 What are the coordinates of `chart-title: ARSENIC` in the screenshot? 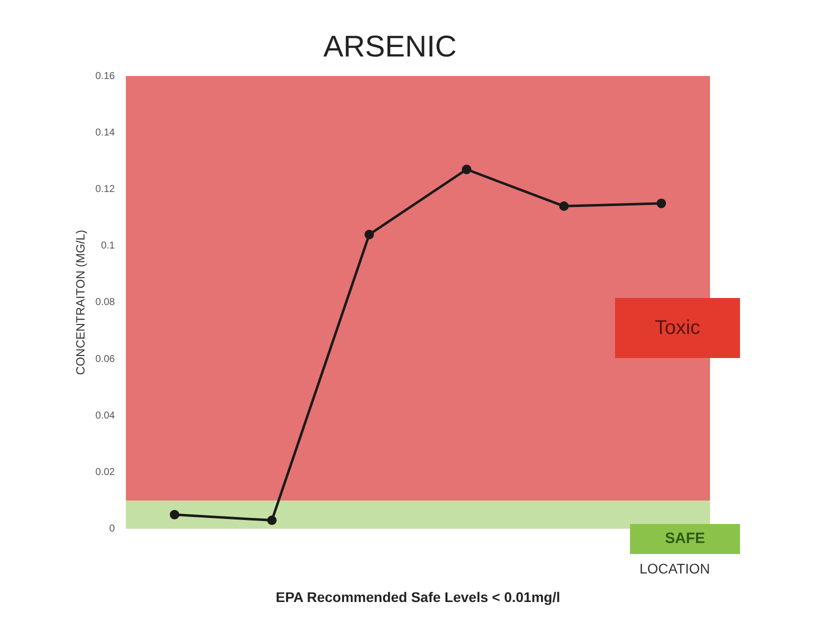 It's located at (390, 47).